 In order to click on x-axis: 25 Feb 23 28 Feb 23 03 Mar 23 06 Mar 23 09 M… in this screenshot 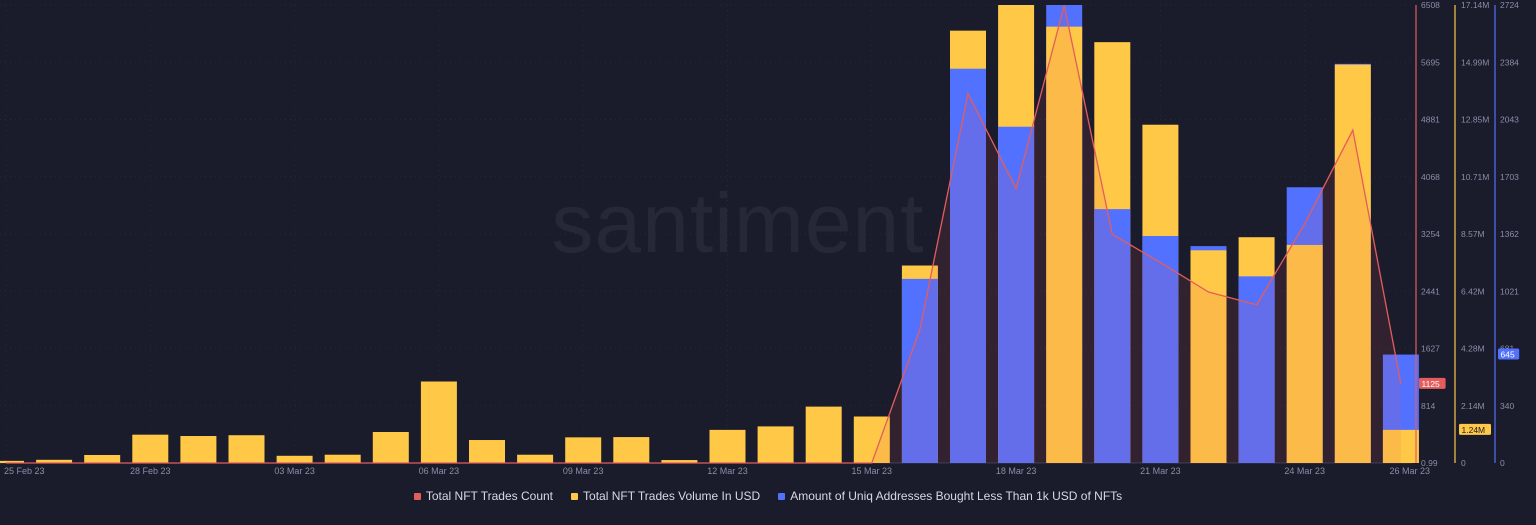, I will do `click(717, 471)`.